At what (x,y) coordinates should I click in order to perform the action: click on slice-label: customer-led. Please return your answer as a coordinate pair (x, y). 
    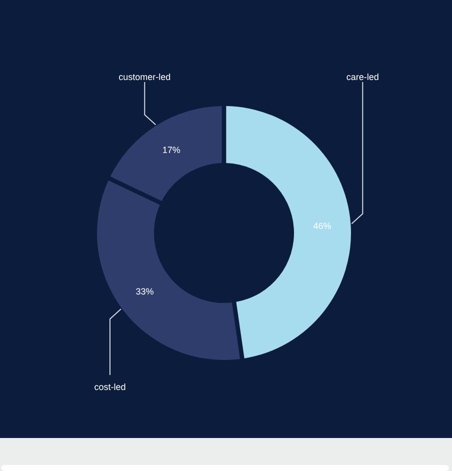
    Looking at the image, I should click on (144, 77).